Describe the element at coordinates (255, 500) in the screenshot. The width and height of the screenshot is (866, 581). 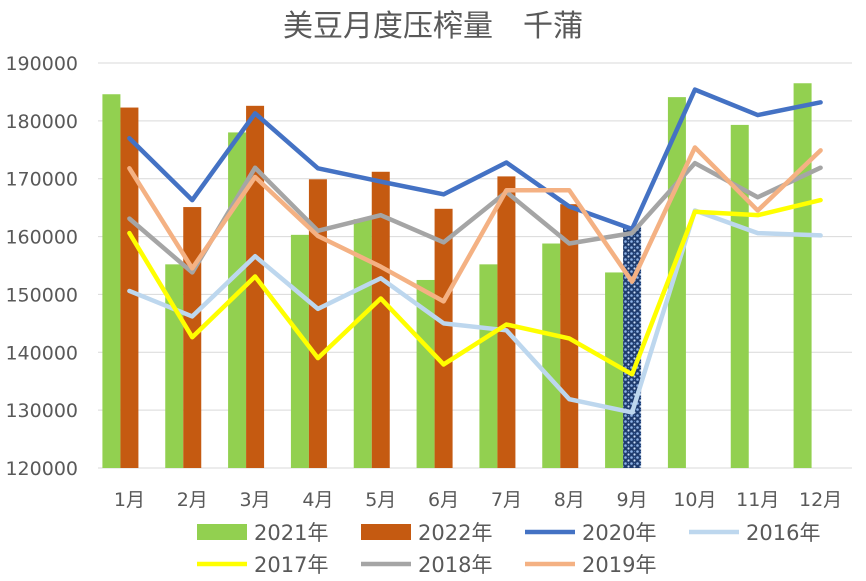
I see `x-tick-label: 3月` at that location.